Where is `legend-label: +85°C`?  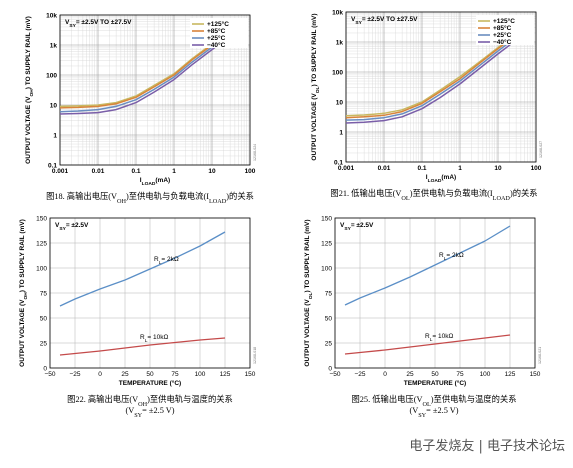
legend-label: +85°C is located at coordinates (216, 31).